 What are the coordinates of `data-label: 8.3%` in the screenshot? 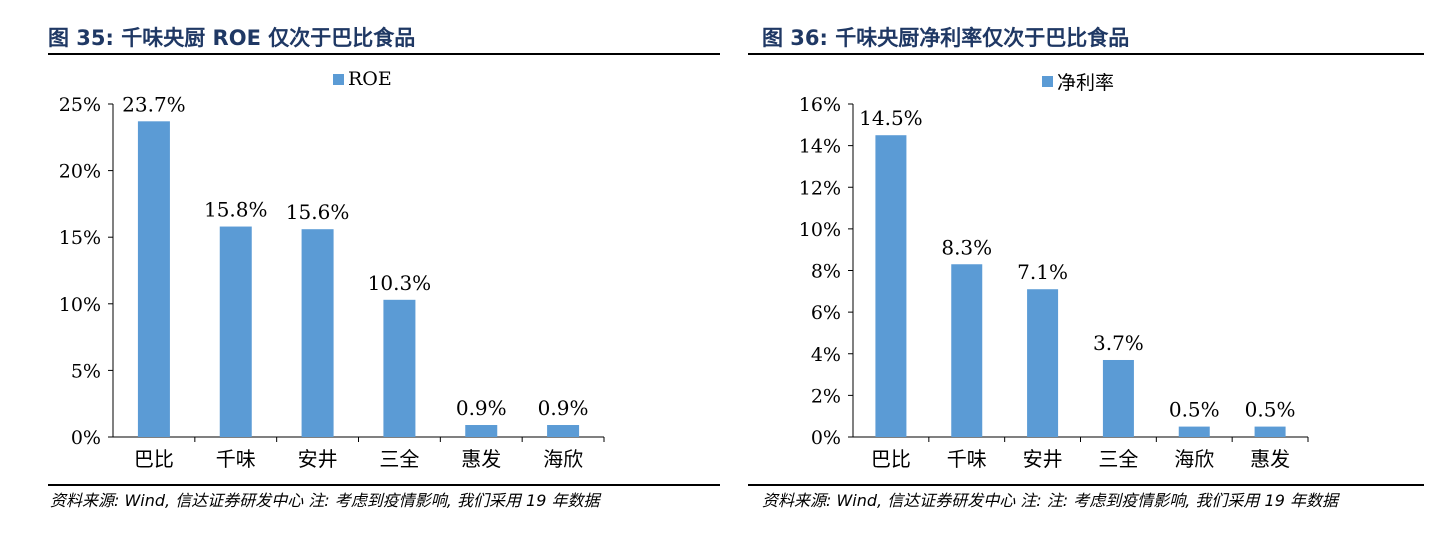 It's located at (966, 247).